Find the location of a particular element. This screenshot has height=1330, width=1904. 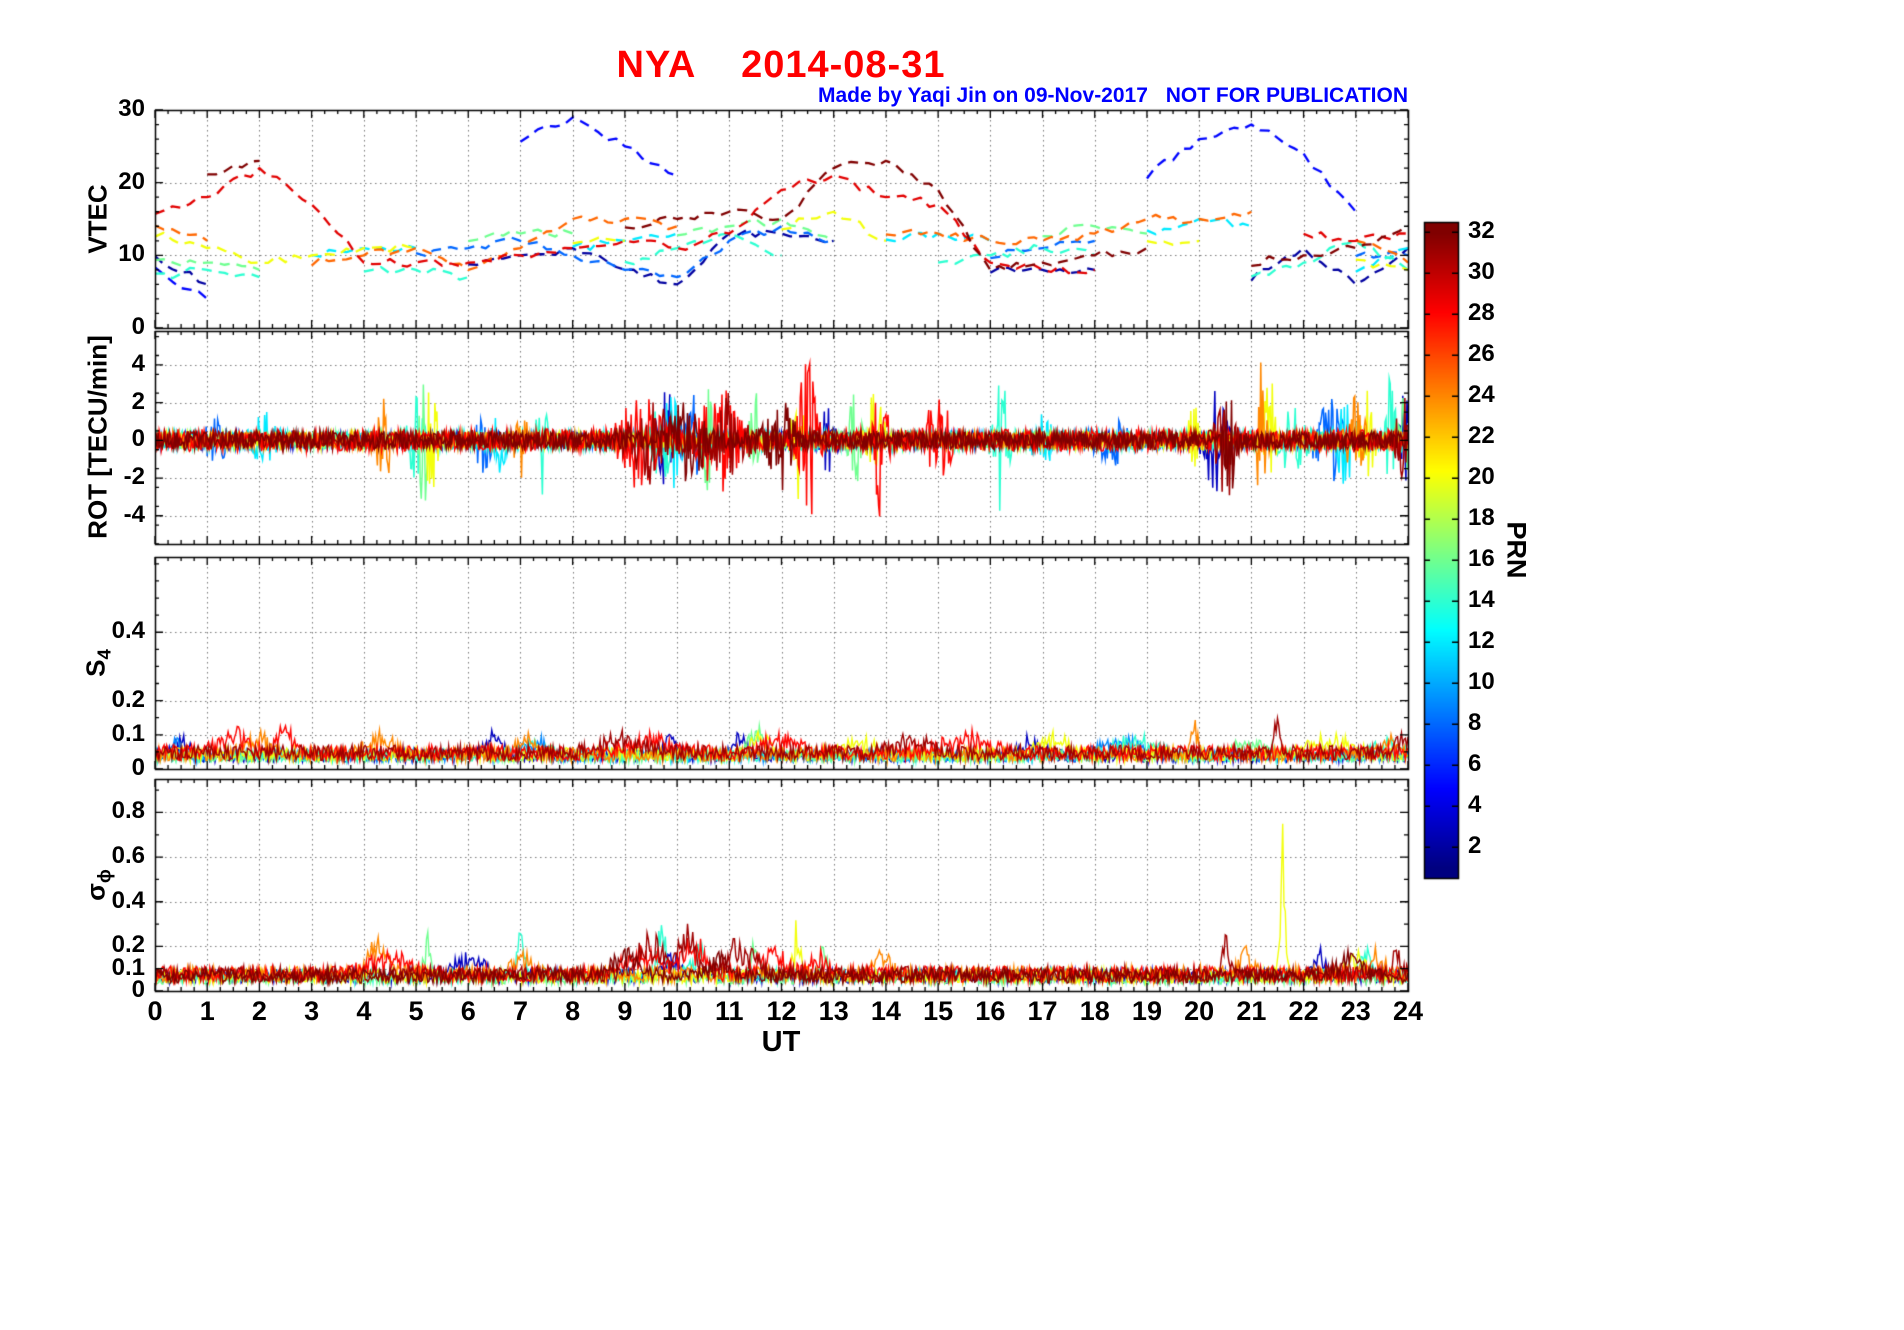

y-tick-label-rot: 4 is located at coordinates (138, 363).